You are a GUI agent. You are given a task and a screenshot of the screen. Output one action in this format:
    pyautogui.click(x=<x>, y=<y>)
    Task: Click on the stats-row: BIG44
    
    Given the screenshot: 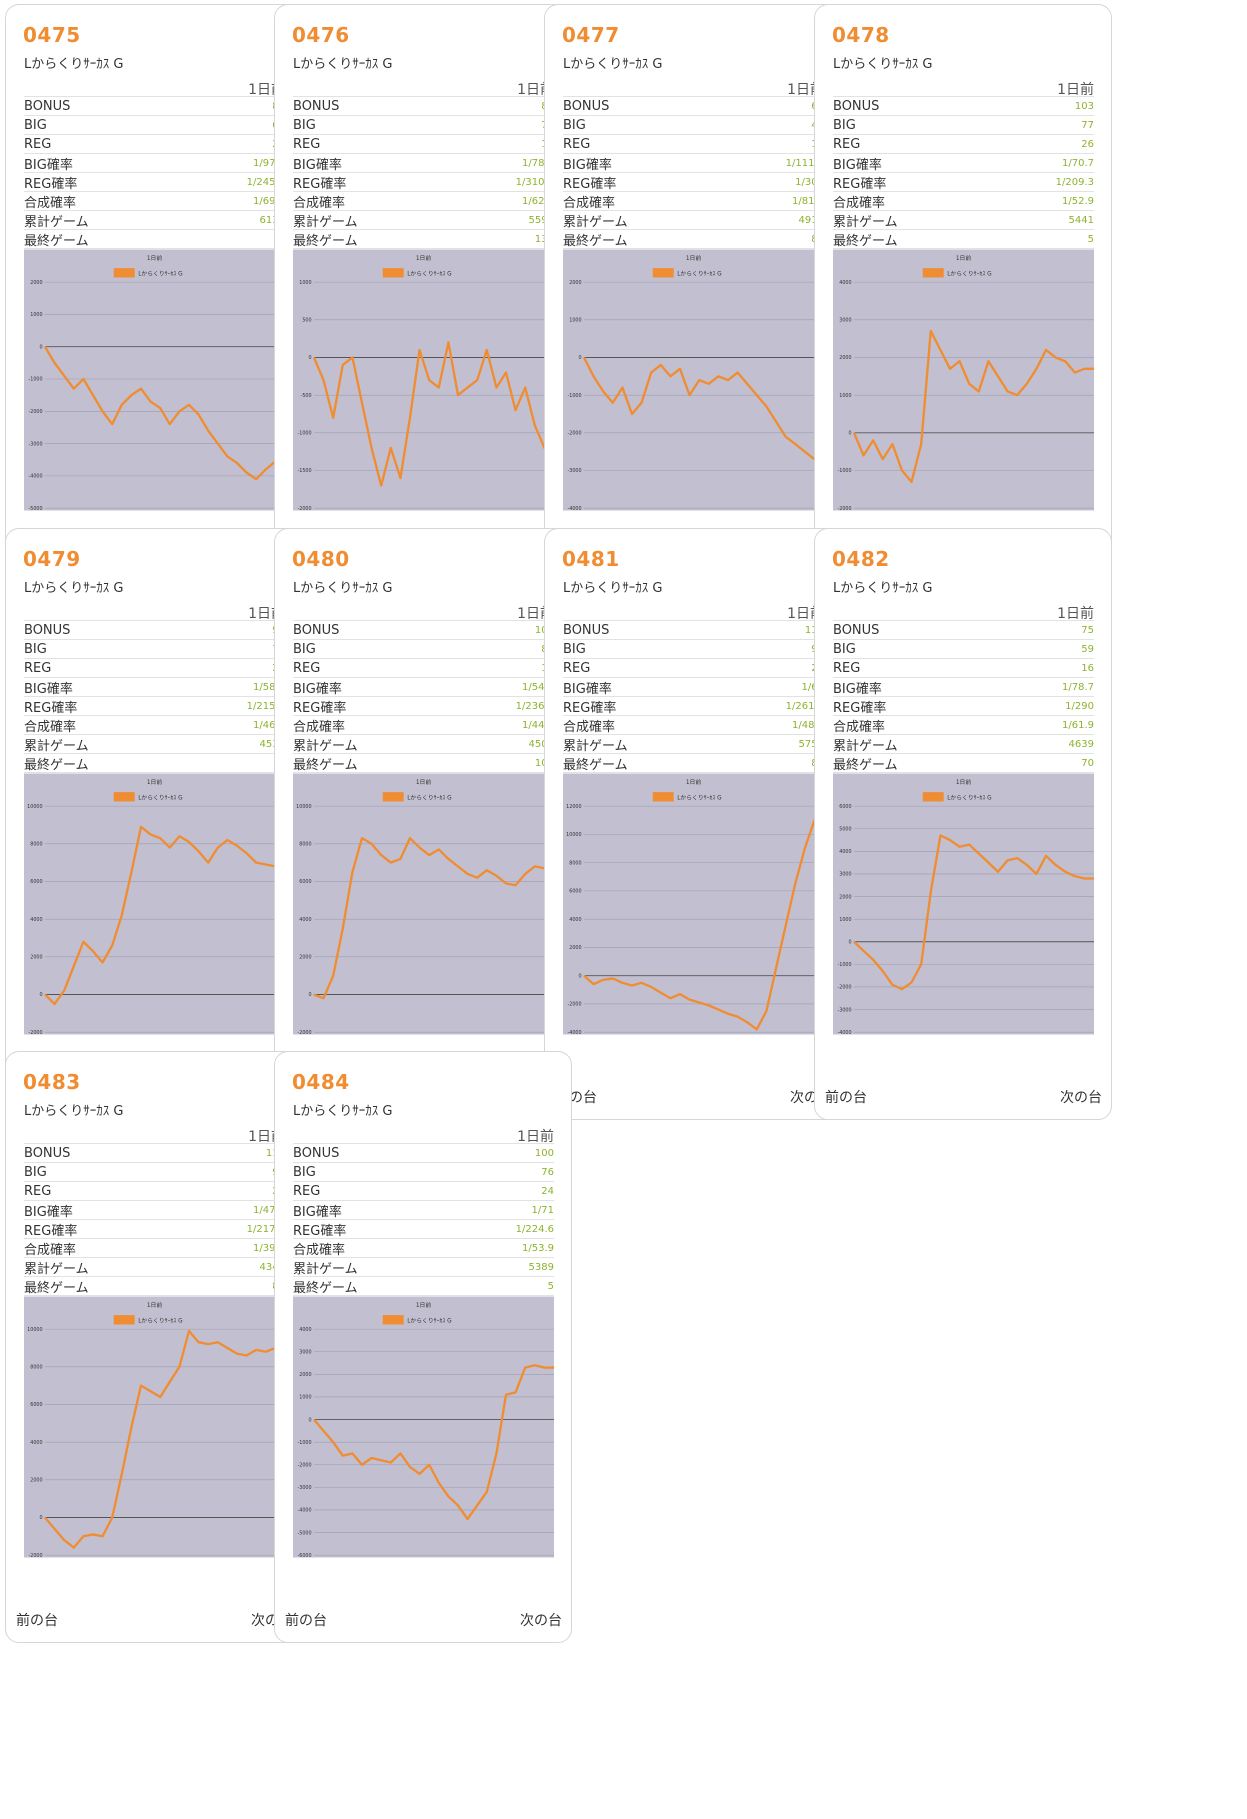 What is the action you would take?
    pyautogui.click(x=693, y=124)
    